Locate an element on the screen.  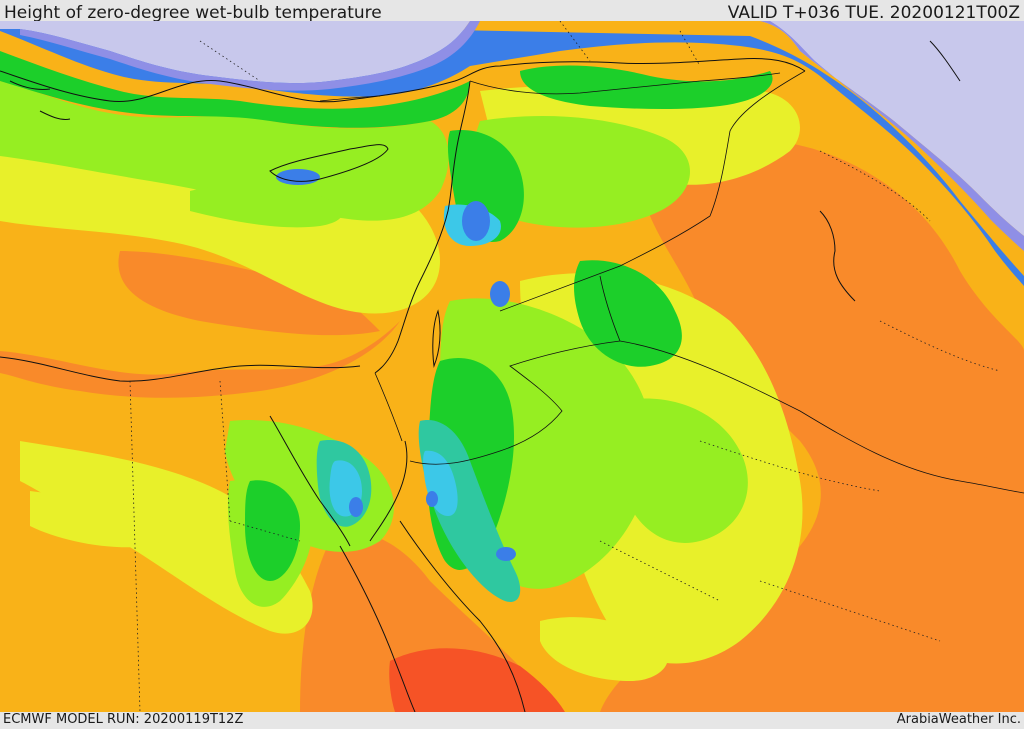
admin-iraq is located at coordinates (910, 261).